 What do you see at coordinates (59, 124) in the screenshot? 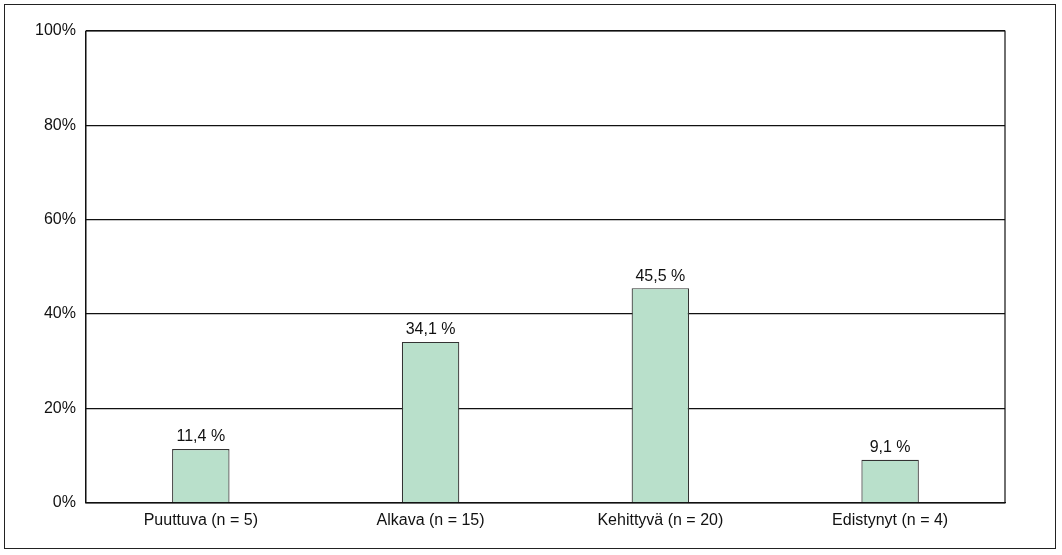
I see `y-tick-label: 80%` at bounding box center [59, 124].